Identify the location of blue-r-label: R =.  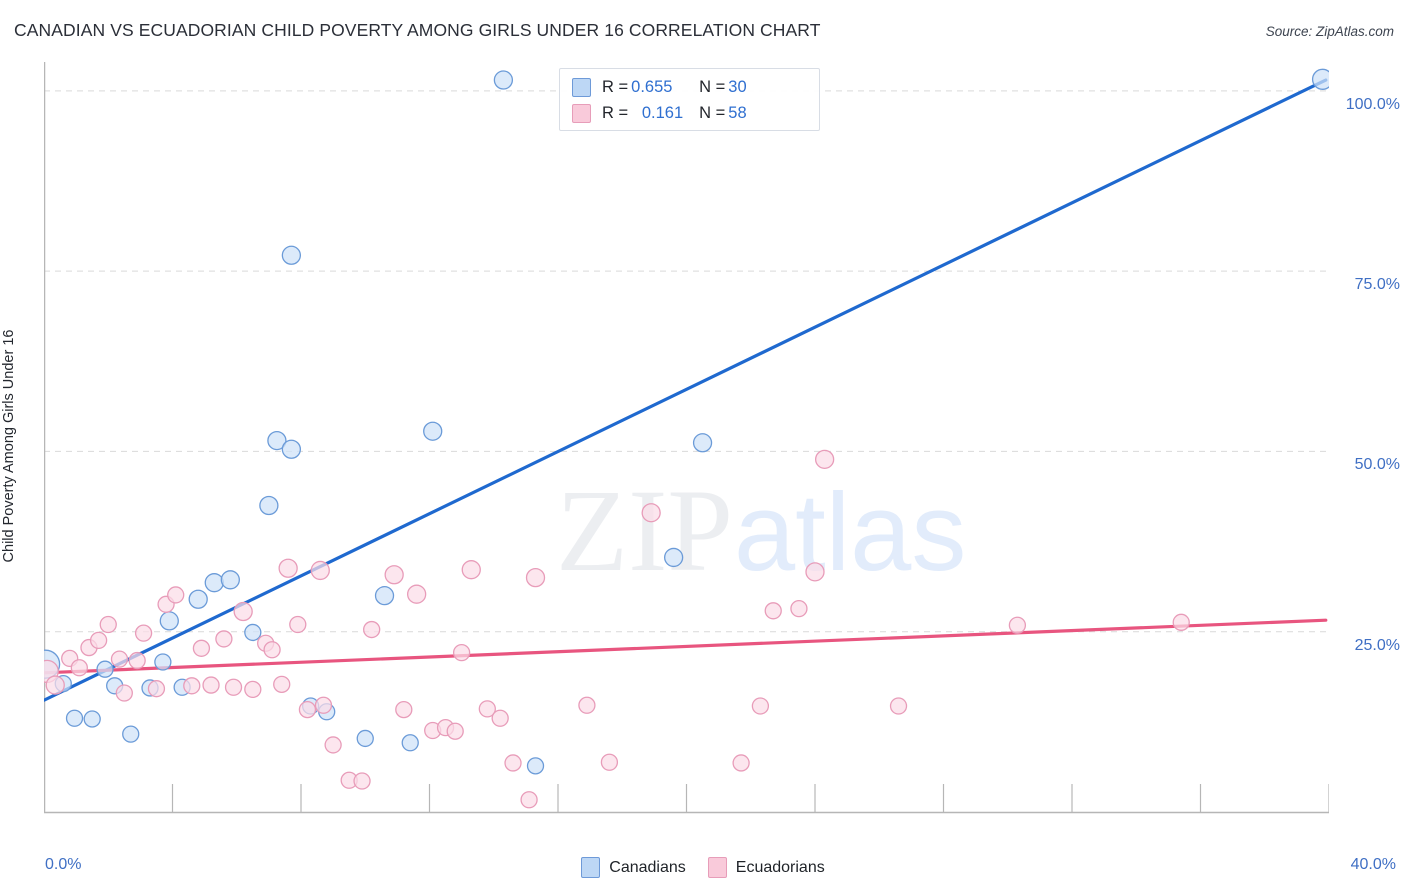
(615, 86).